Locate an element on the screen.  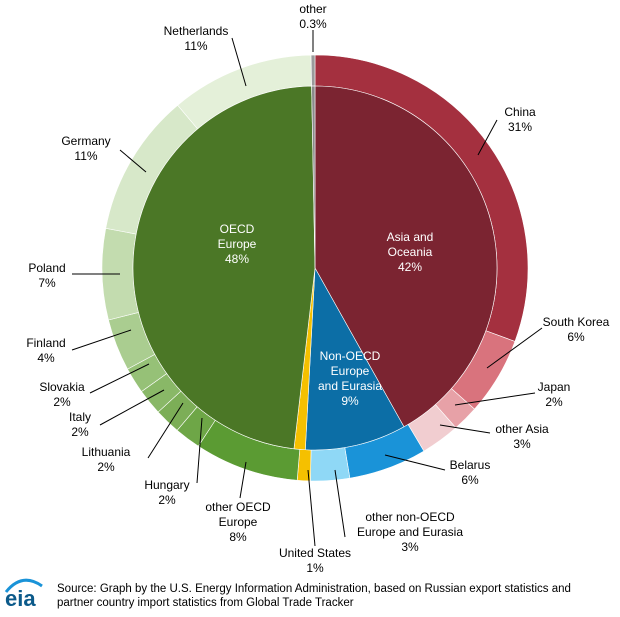
inner-value-label: 48% is located at coordinates (237, 259).